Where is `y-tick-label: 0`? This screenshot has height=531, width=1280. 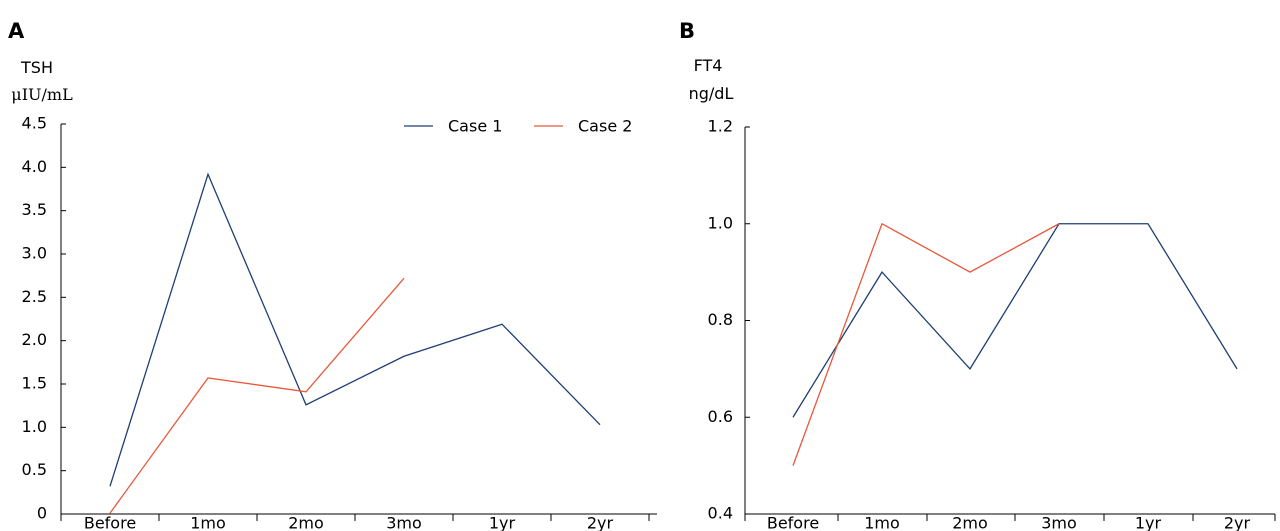 y-tick-label: 0 is located at coordinates (42, 513).